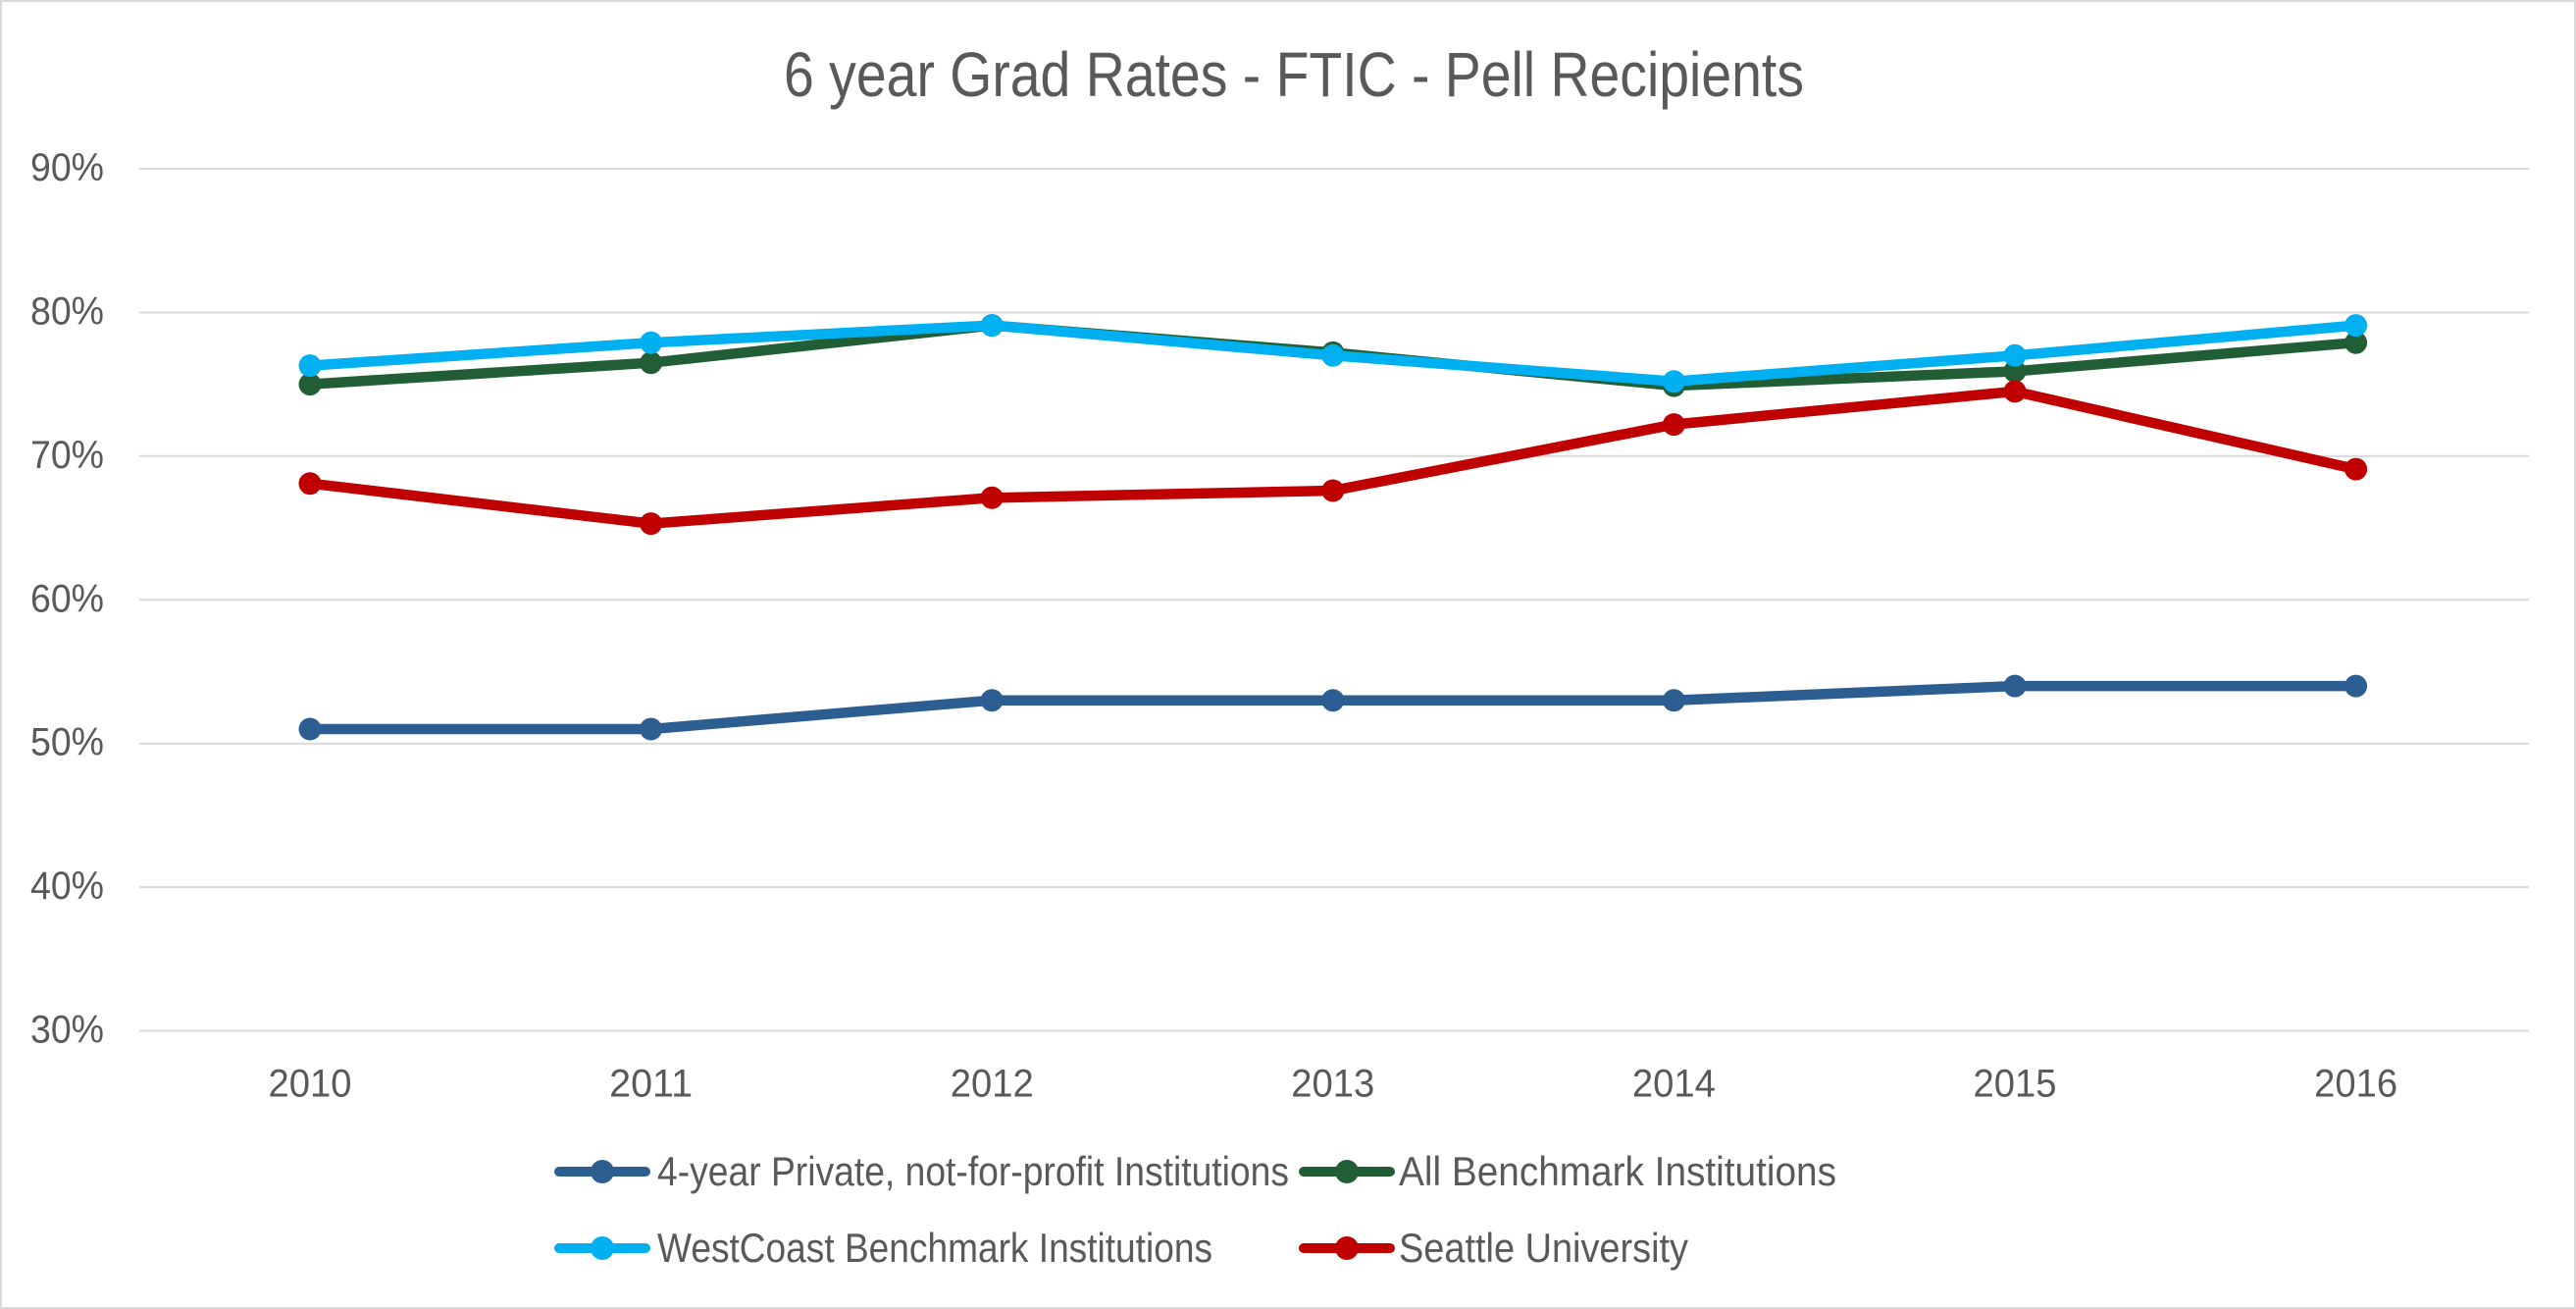  What do you see at coordinates (67, 742) in the screenshot?
I see `svg-text: 50%` at bounding box center [67, 742].